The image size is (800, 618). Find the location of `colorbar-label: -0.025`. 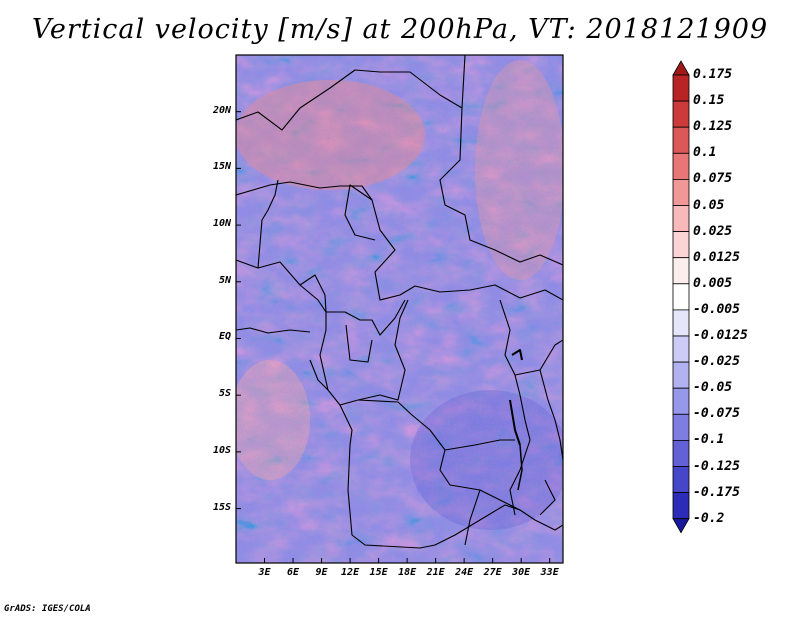

colorbar-label: -0.025 is located at coordinates (716, 362).